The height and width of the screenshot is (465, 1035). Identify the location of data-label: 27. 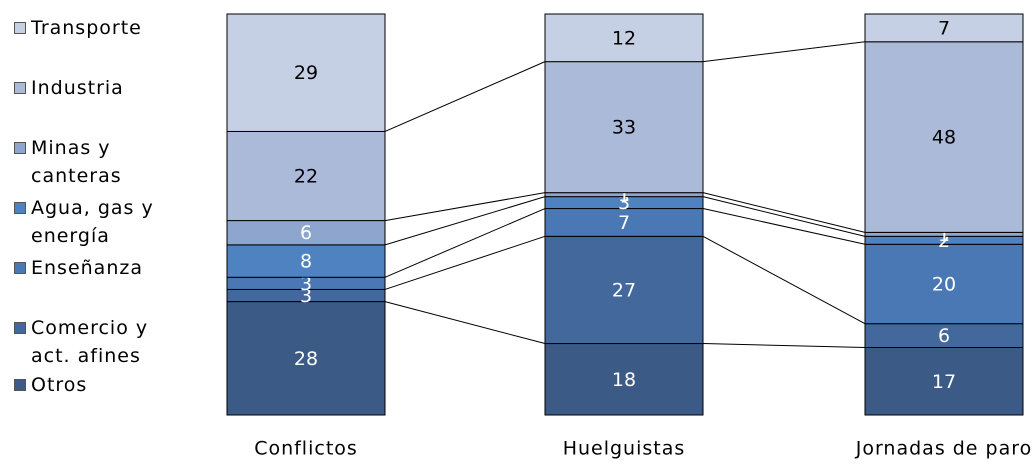
(624, 290).